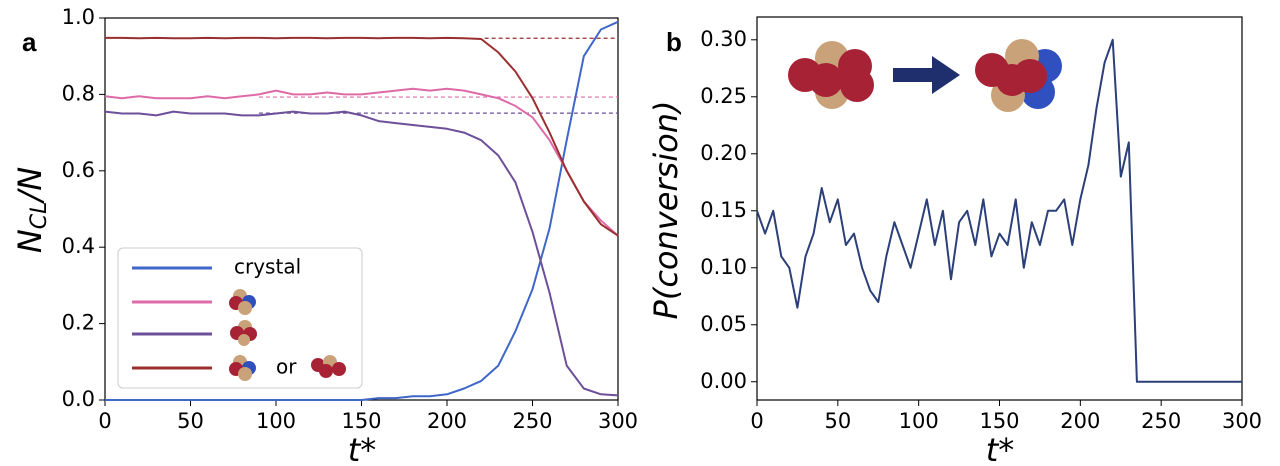 The image size is (1280, 466). I want to click on cluster-icons, so click(925, 75).